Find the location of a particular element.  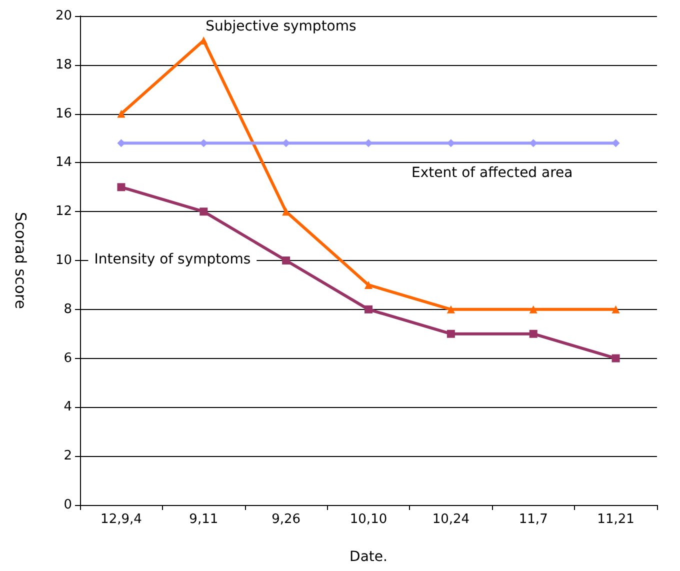

y-axis-title: Scorad score is located at coordinates (21, 260).